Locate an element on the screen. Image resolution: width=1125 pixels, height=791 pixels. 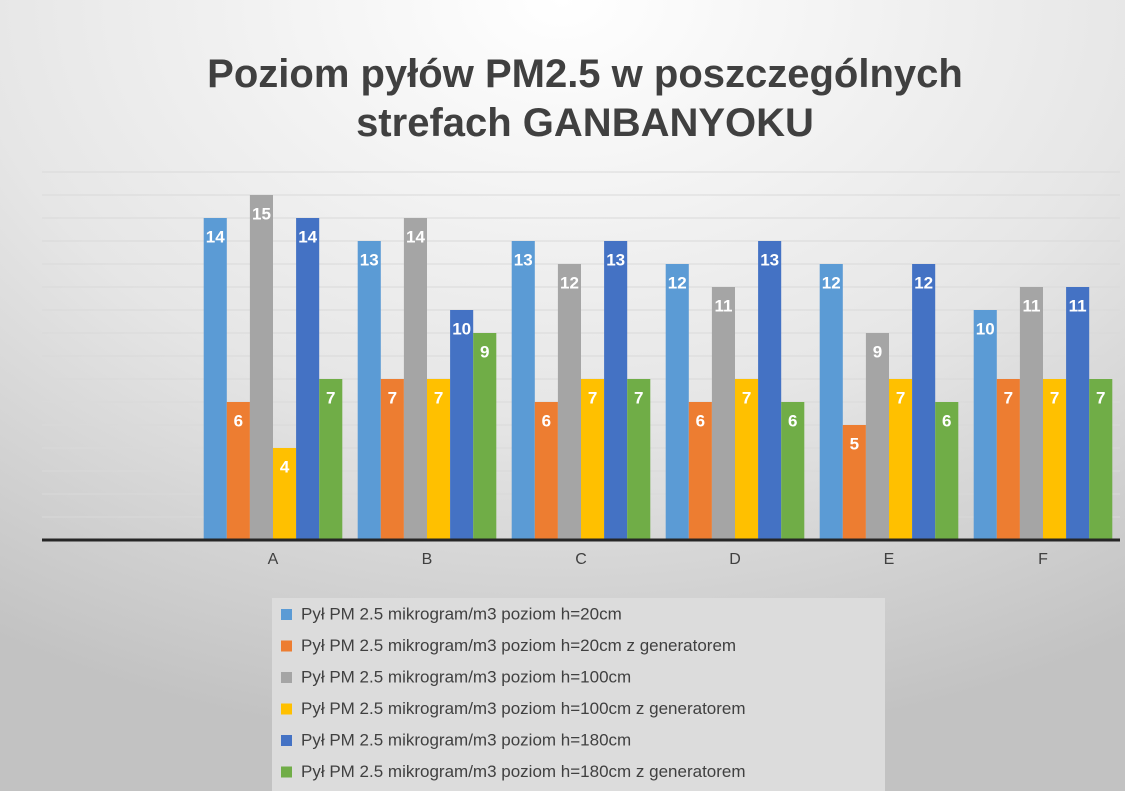
data-label: 4 is located at coordinates (285, 466).